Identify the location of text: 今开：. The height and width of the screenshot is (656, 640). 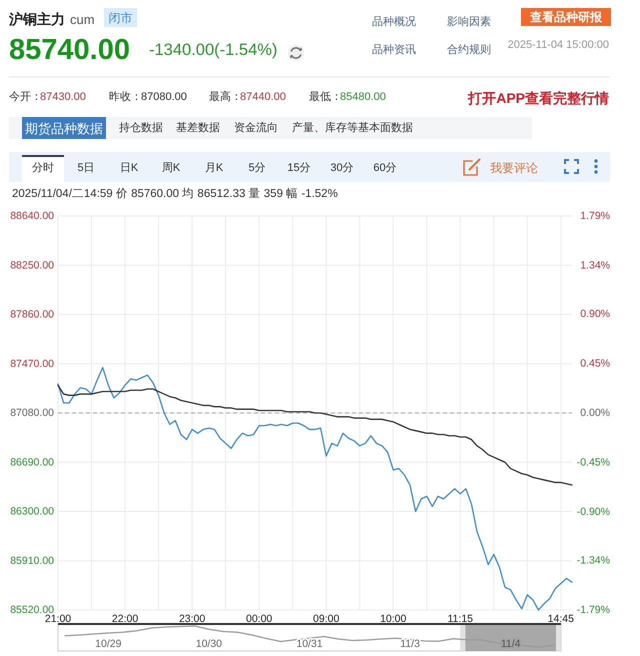
(25, 97).